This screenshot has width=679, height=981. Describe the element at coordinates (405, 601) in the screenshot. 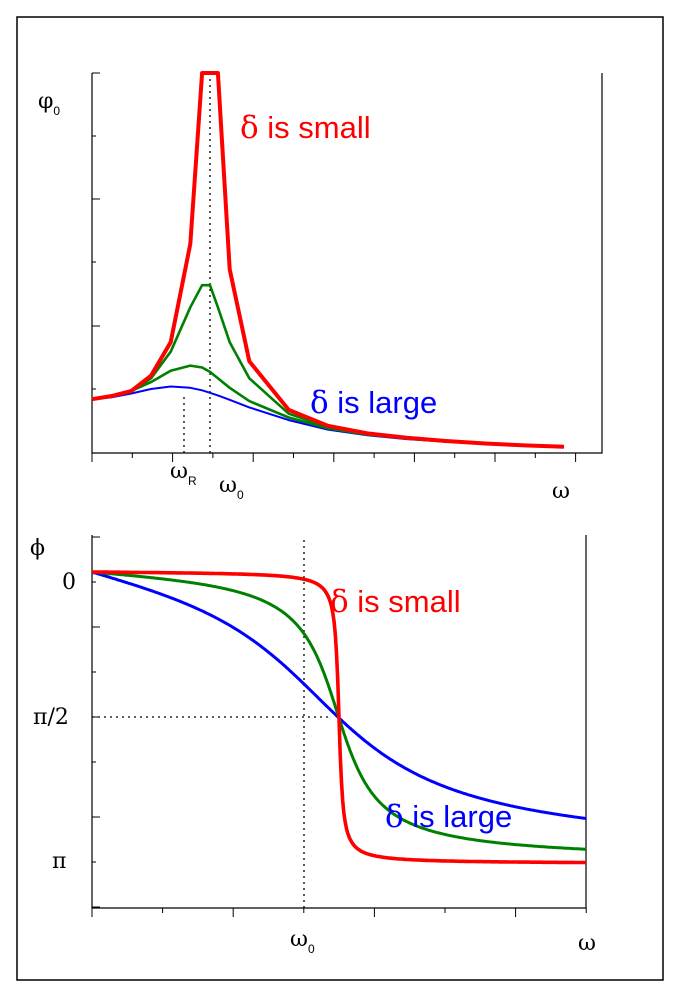

I see `delta-small-text-bottom: is small` at that location.